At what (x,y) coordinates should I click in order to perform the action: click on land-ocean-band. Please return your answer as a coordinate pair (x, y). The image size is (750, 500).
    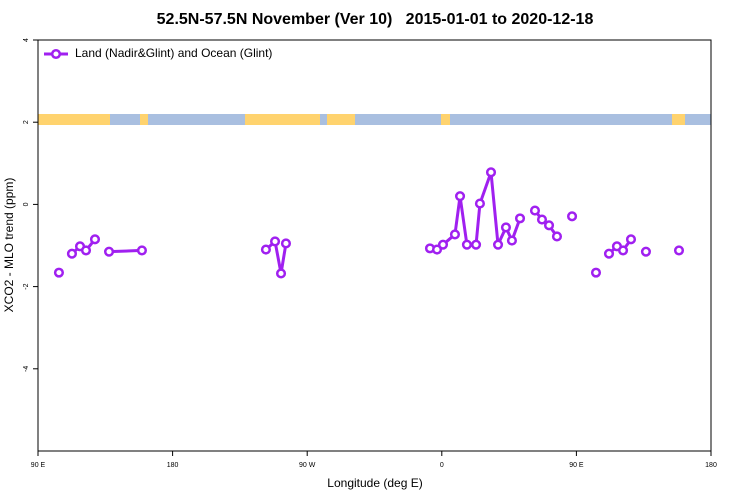
    Looking at the image, I should click on (374, 119).